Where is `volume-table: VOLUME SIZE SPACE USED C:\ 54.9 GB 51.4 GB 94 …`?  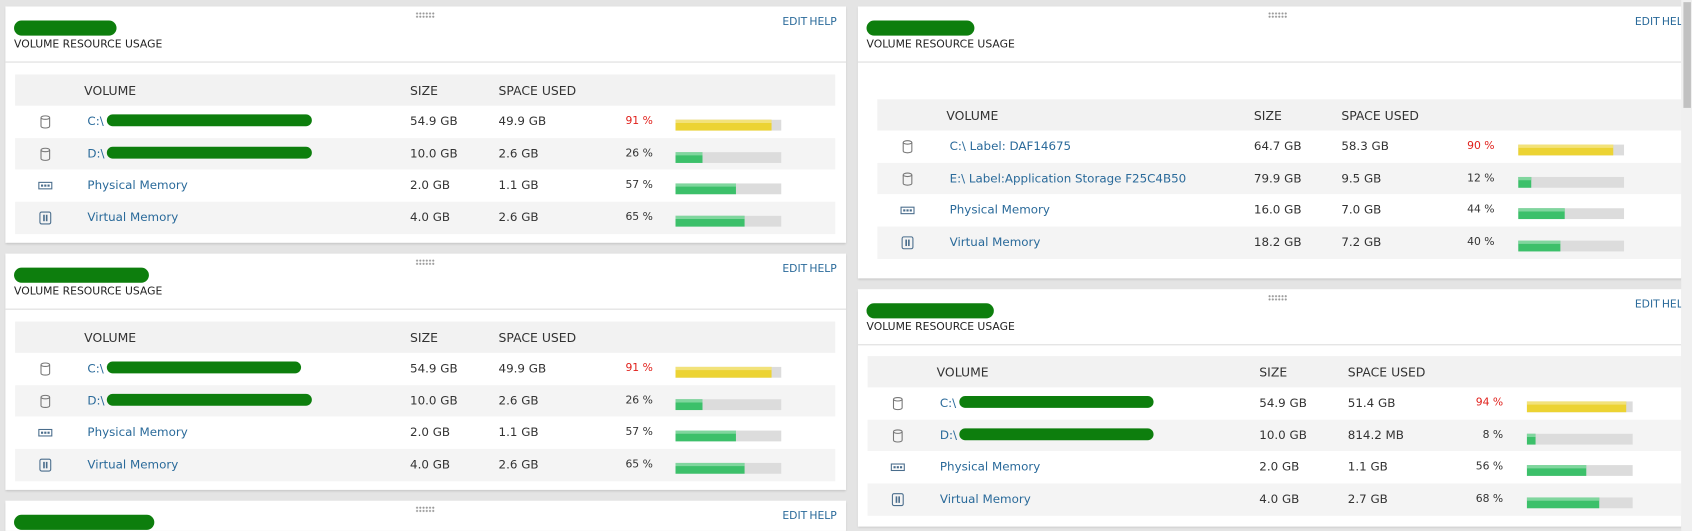 volume-table: VOLUME SIZE SPACE USED C:\ 54.9 GB 51.4 GB 94 … is located at coordinates (1274, 436).